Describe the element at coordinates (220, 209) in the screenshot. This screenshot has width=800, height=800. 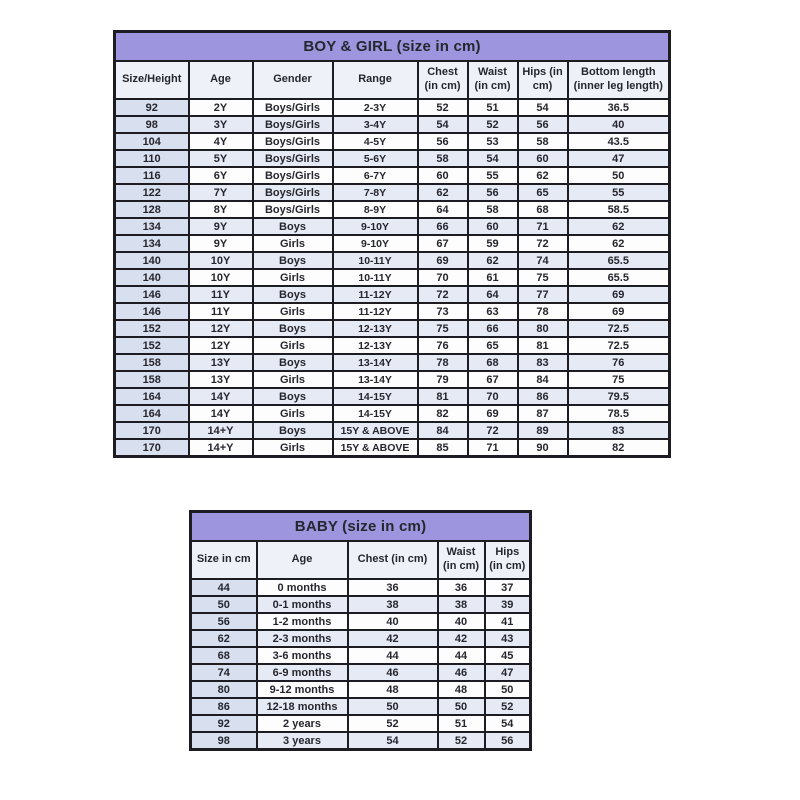
I see `table-cell: 8Y` at that location.